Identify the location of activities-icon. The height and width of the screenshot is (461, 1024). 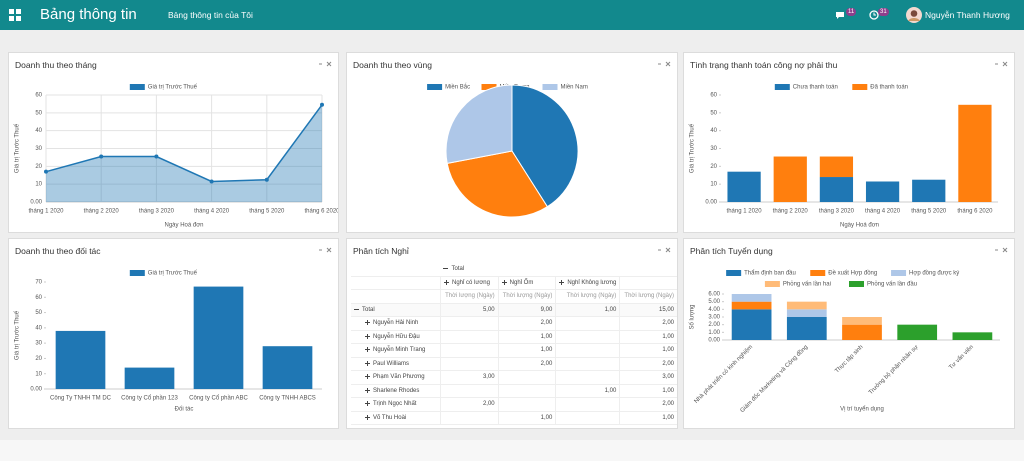
(874, 15).